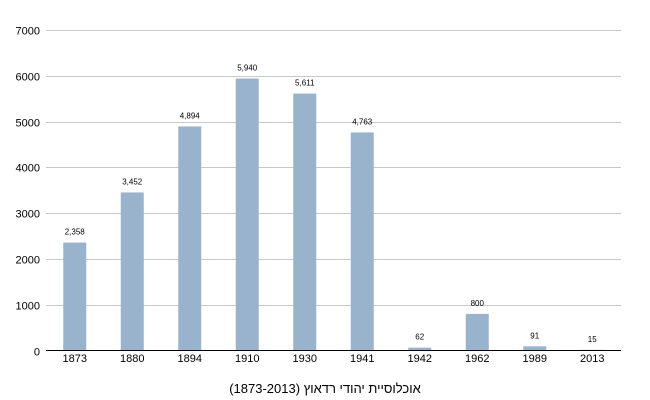  I want to click on x-tick-label: 1910, so click(247, 359).